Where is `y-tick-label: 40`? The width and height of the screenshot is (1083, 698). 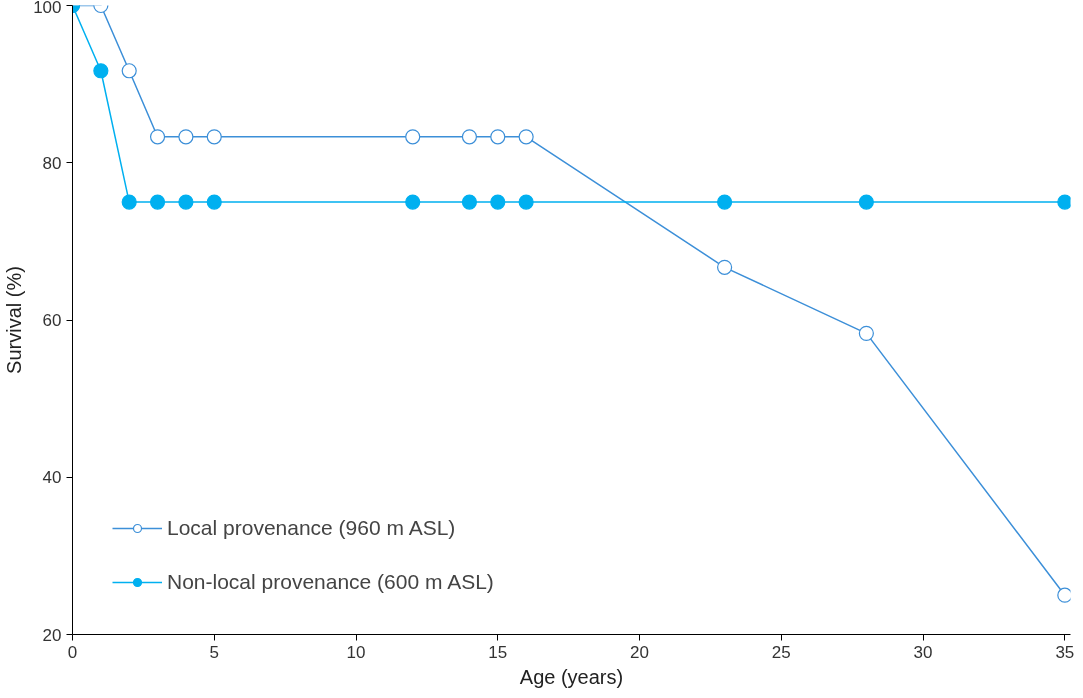
y-tick-label: 40 is located at coordinates (52, 478).